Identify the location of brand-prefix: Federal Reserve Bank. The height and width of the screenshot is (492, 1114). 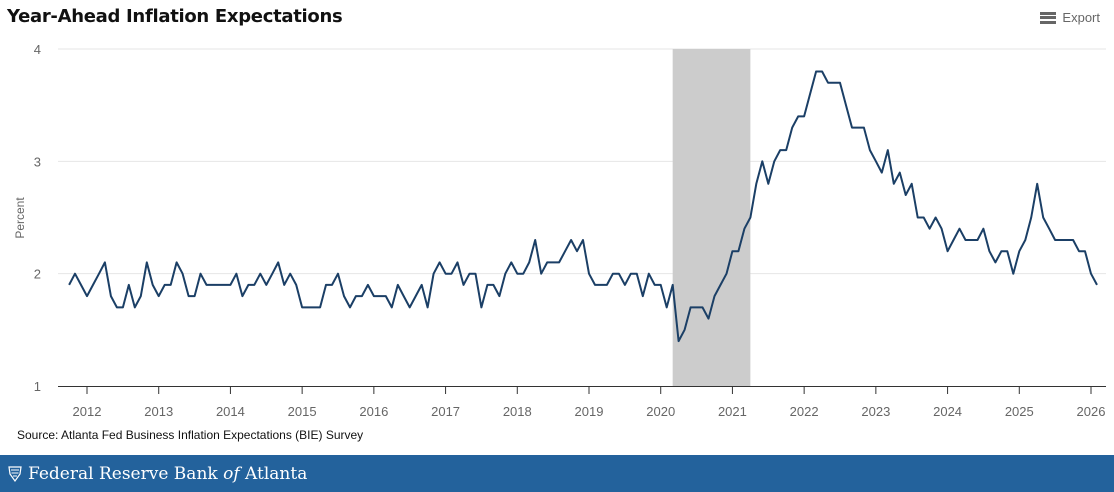
(126, 473).